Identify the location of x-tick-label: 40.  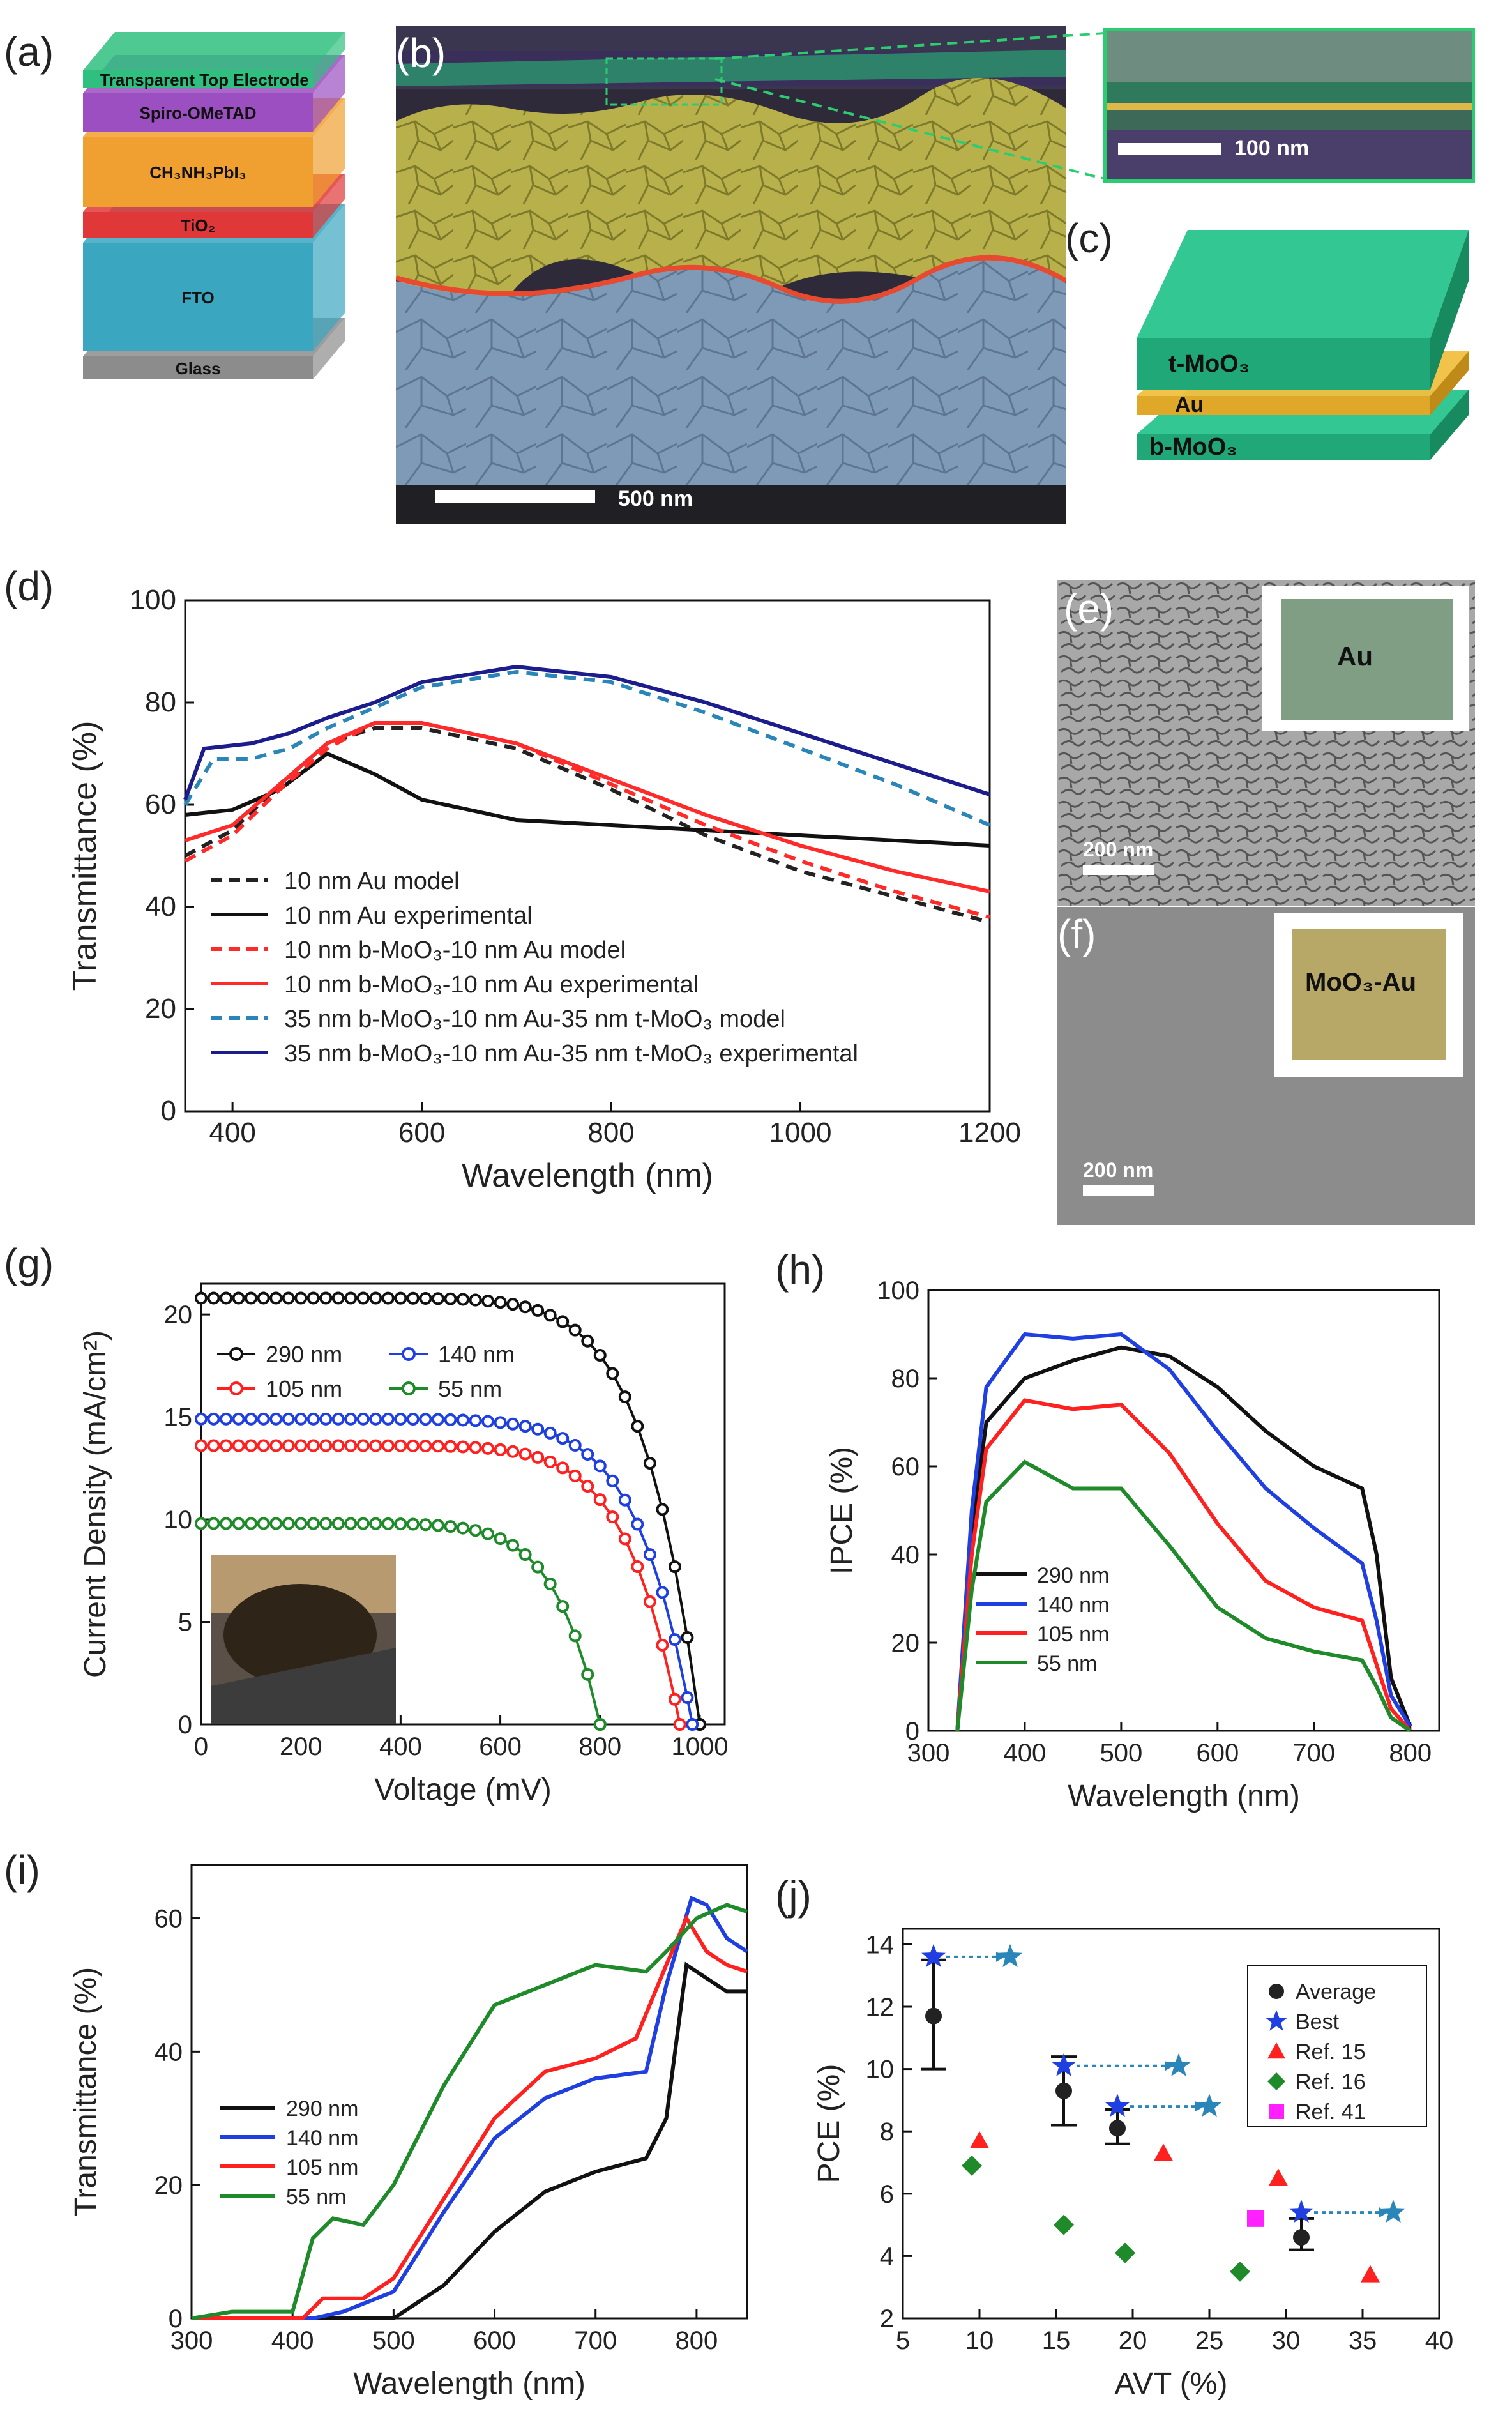
(1439, 2341).